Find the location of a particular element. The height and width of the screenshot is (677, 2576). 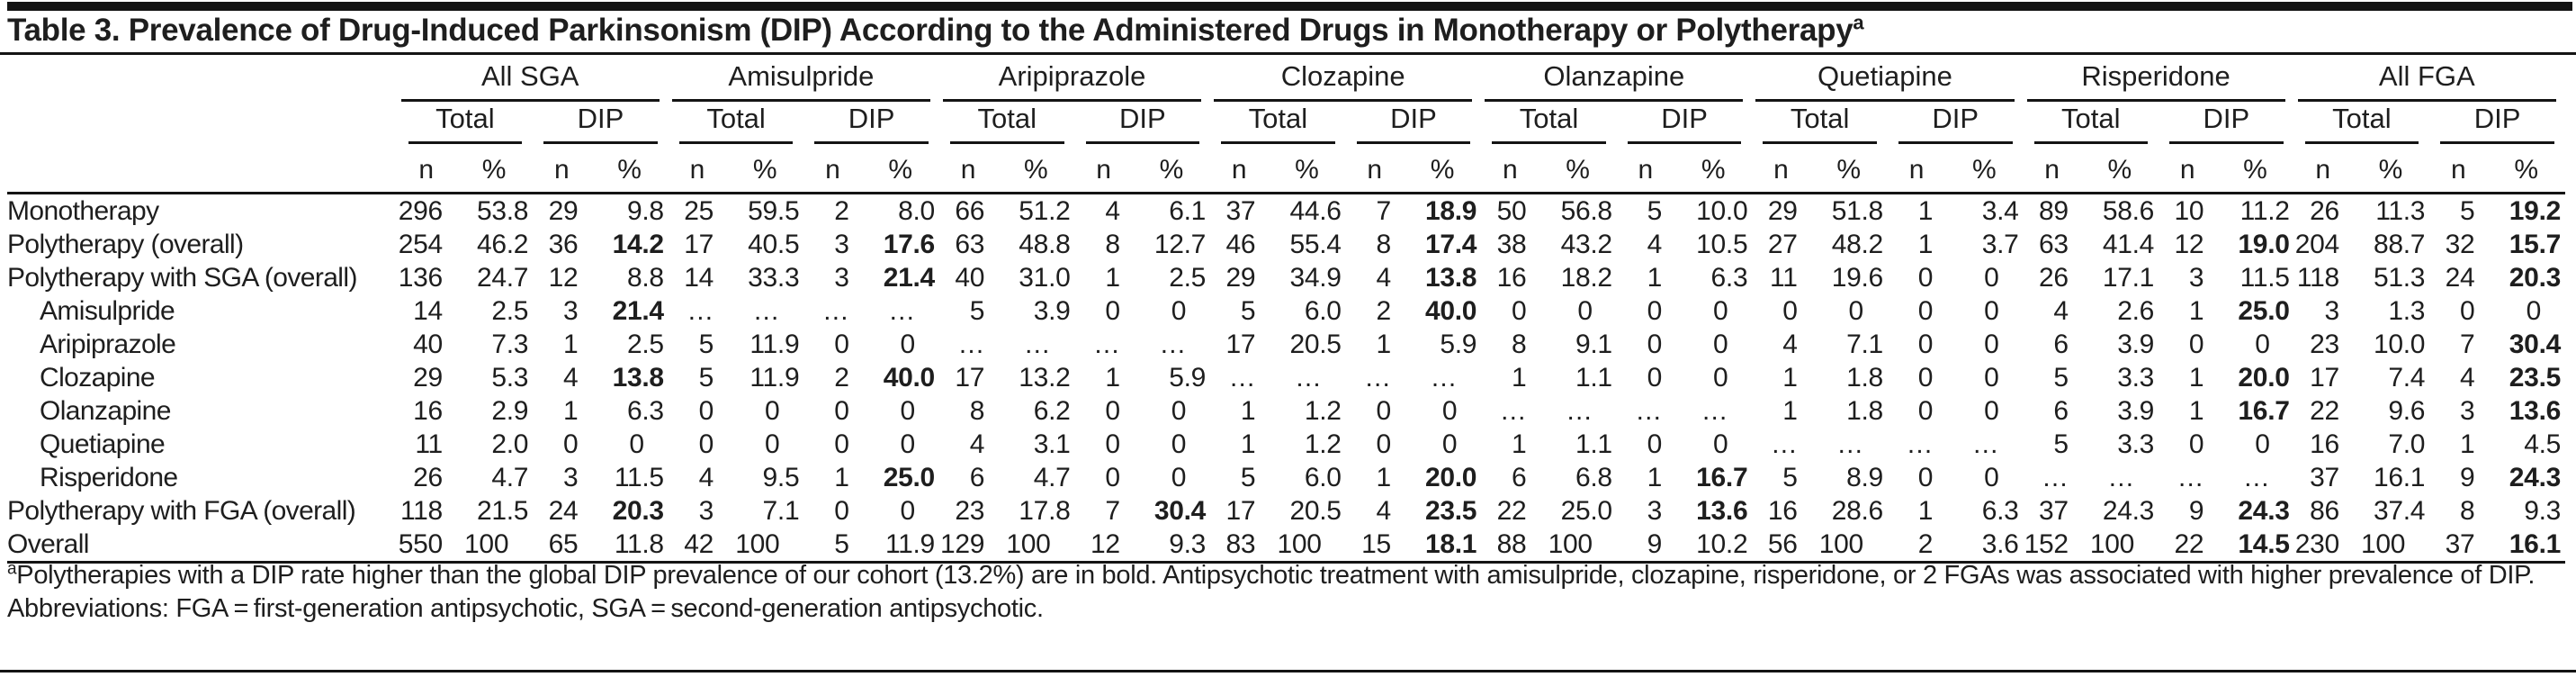

table-cell: 24 is located at coordinates (564, 511).